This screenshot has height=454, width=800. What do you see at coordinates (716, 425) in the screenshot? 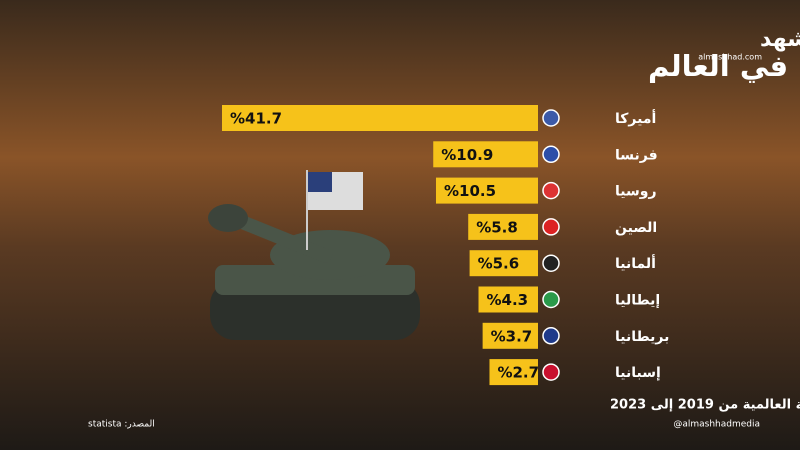
I see `handle: @almashhadmedia` at bounding box center [716, 425].